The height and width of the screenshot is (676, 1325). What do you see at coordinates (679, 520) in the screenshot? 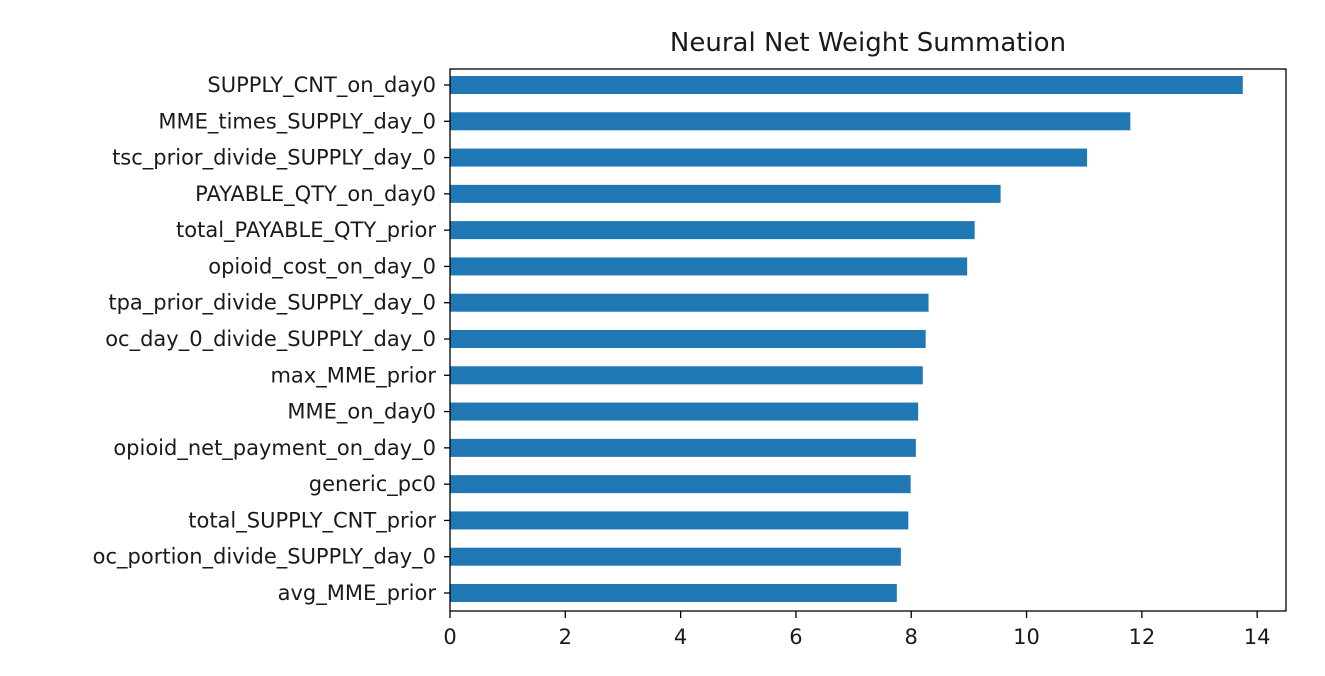
I see `bar-total_SUPPLY_CNT_prior` at bounding box center [679, 520].